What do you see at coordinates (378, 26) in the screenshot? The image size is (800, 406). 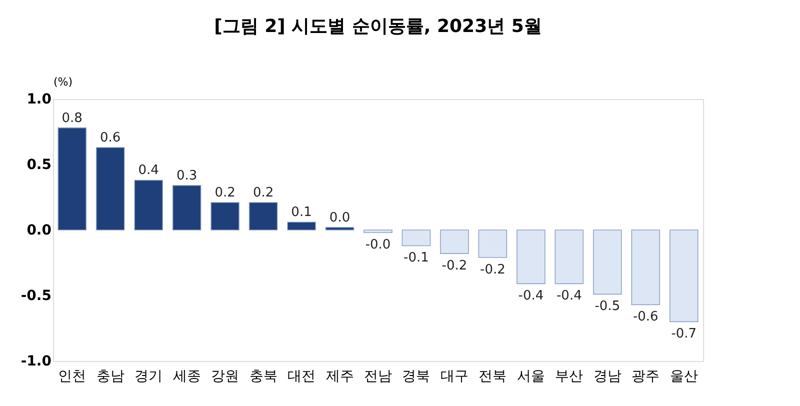 I see `chart-title: [그림 2] 시도별 순이동률, 2023년 5월` at bounding box center [378, 26].